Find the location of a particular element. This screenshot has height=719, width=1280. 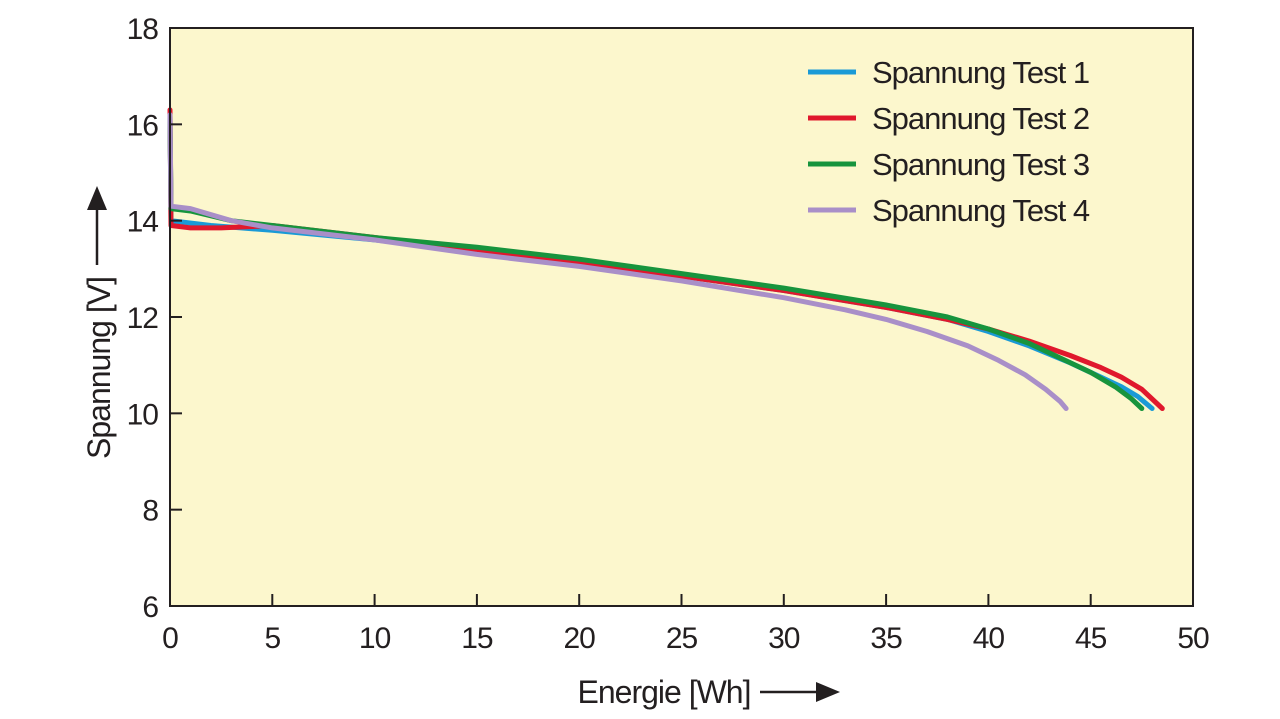

x-tick-label: 20 is located at coordinates (580, 638).